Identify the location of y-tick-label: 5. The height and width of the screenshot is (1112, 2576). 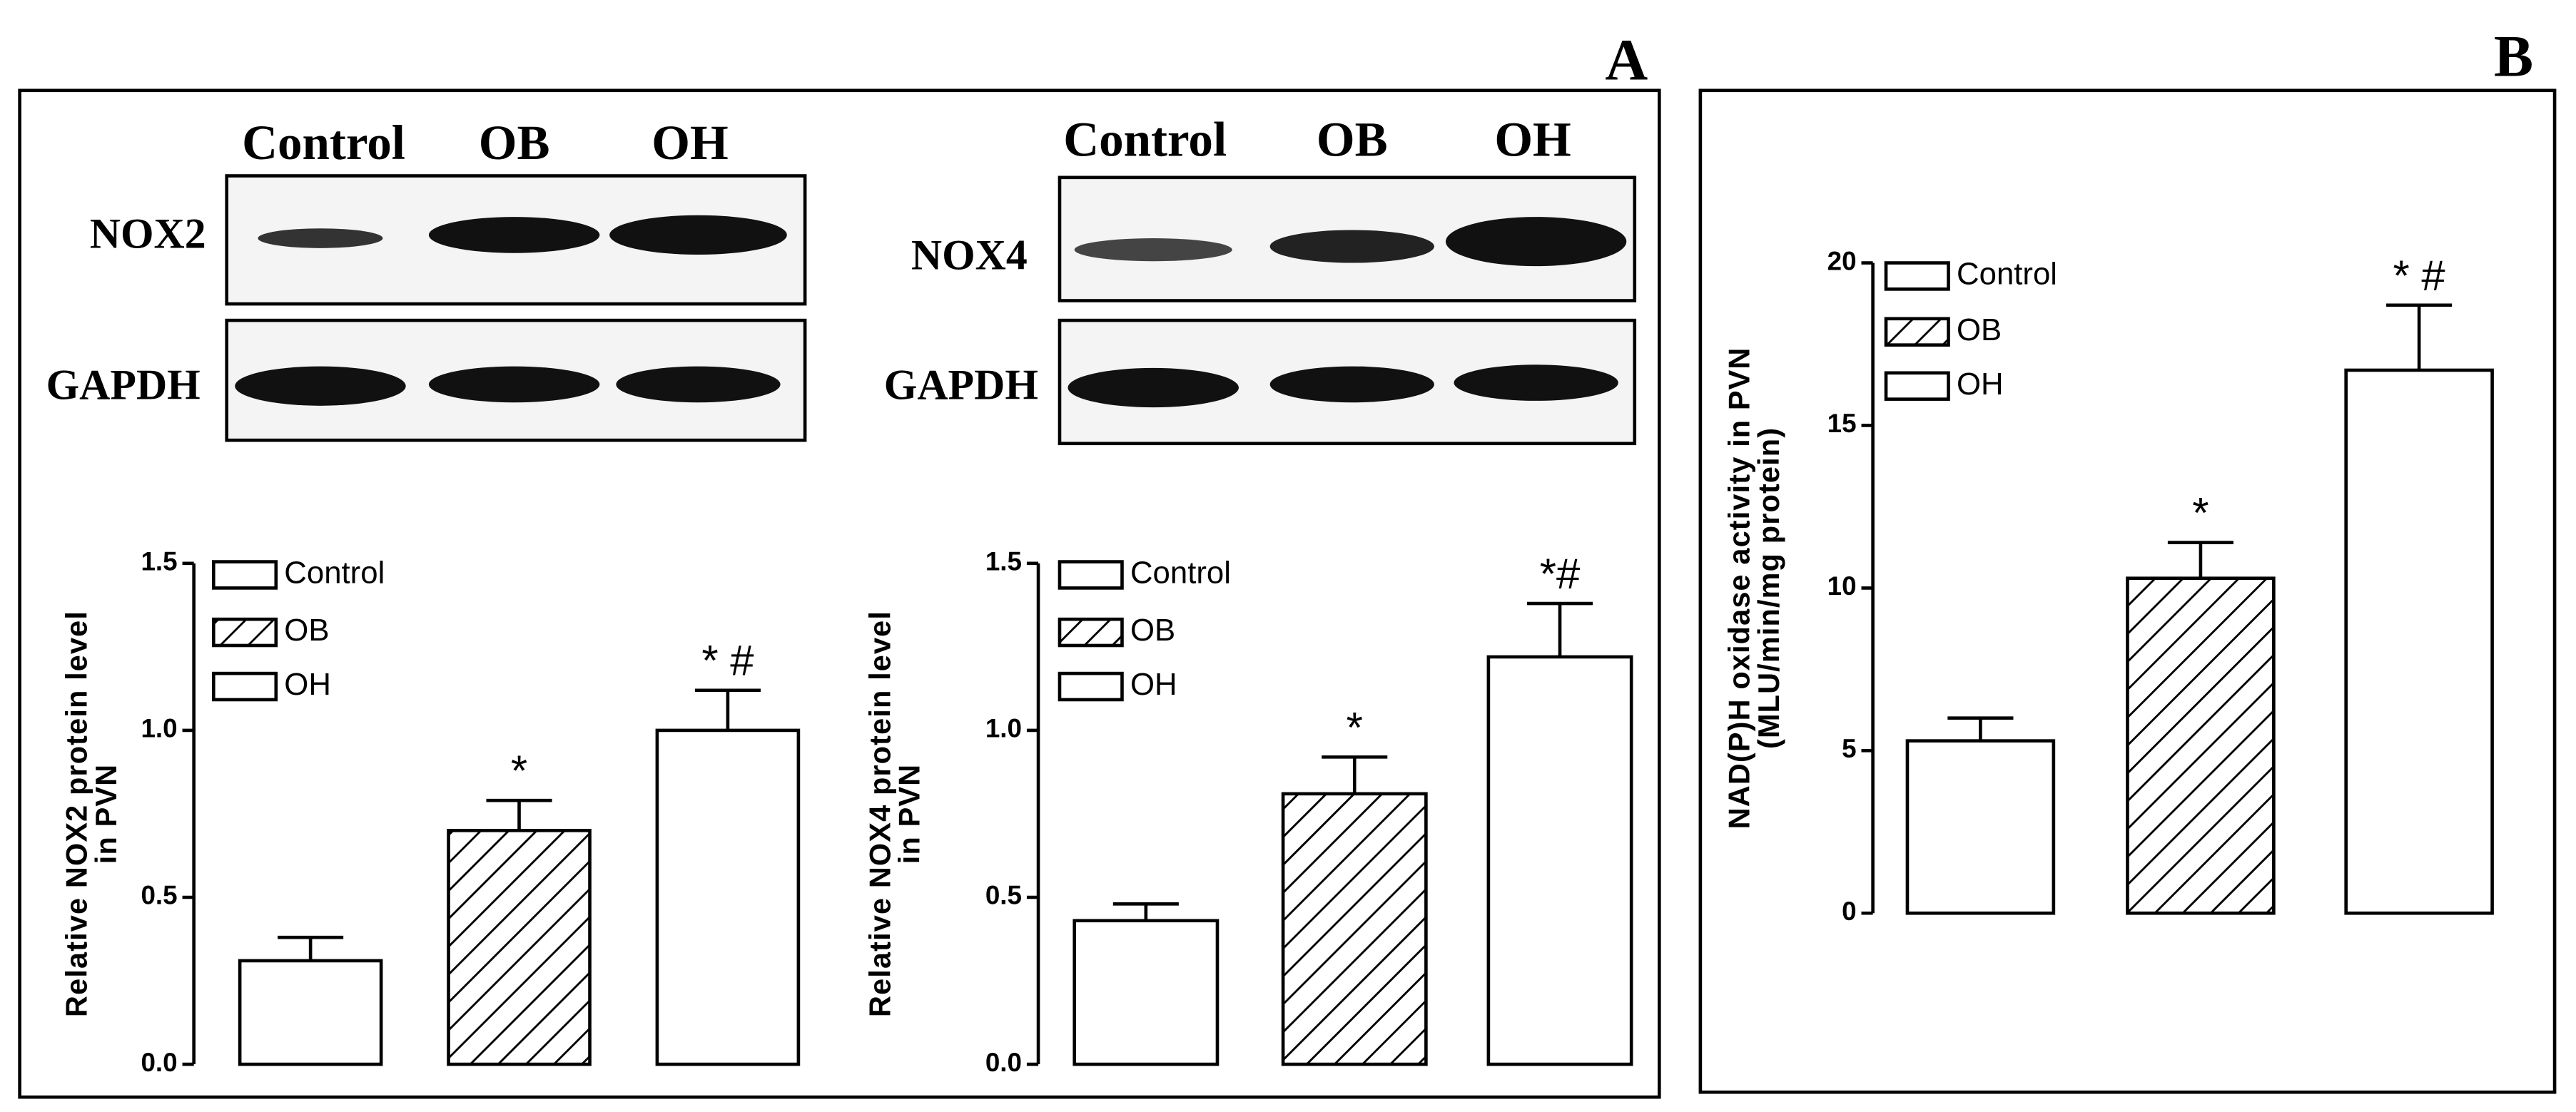
(1849, 748).